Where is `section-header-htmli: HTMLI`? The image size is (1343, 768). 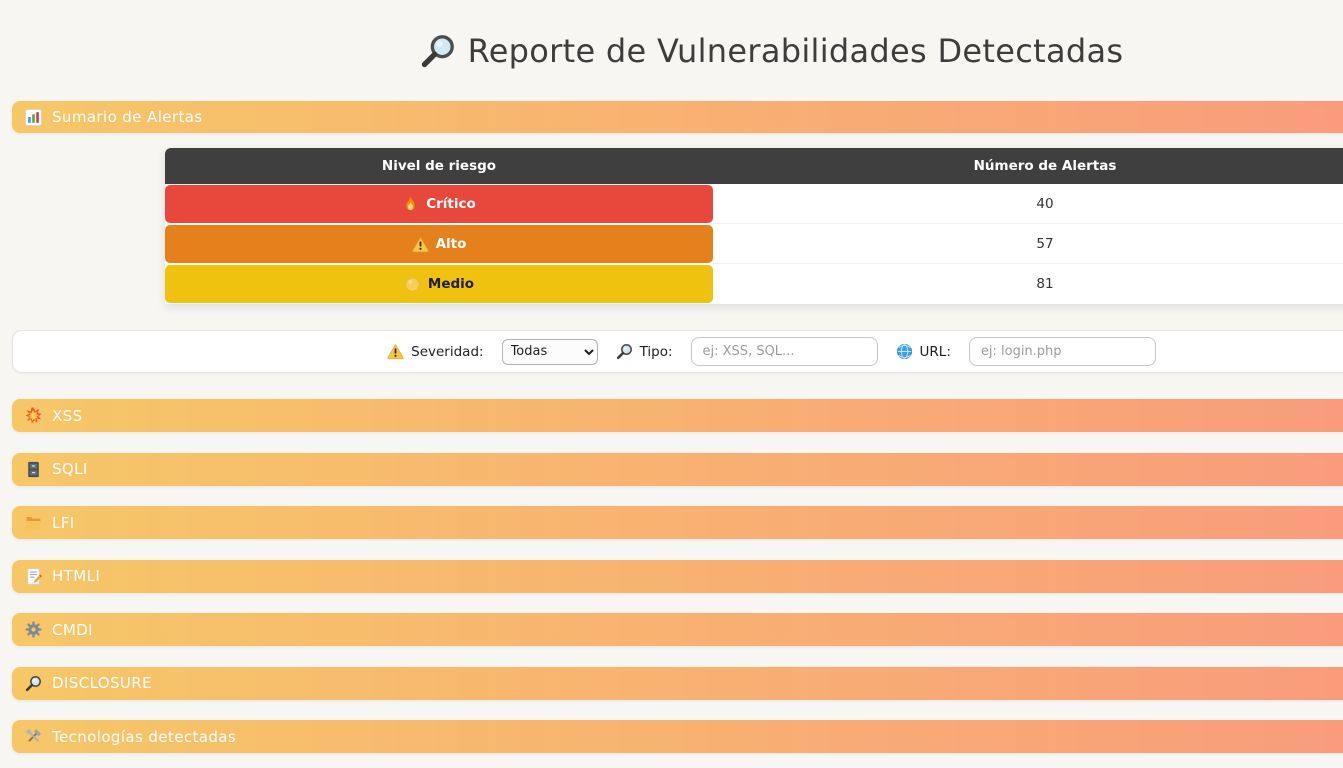 section-header-htmli: HTMLI is located at coordinates (677, 576).